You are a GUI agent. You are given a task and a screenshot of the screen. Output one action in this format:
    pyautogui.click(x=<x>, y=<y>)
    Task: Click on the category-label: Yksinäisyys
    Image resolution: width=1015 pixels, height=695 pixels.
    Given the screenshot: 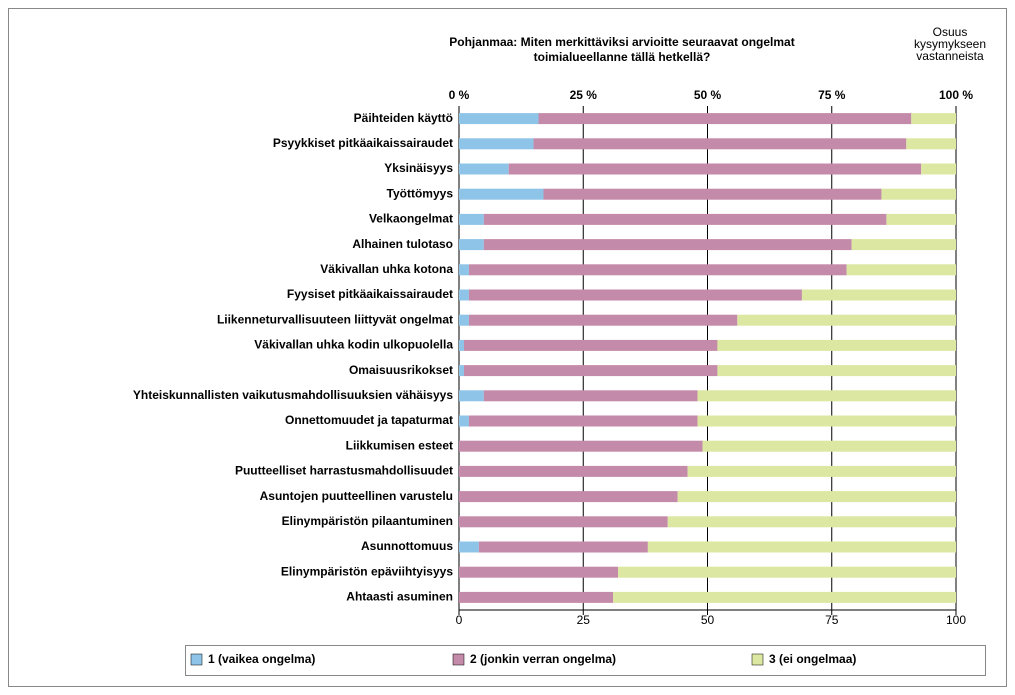 What is the action you would take?
    pyautogui.click(x=418, y=168)
    